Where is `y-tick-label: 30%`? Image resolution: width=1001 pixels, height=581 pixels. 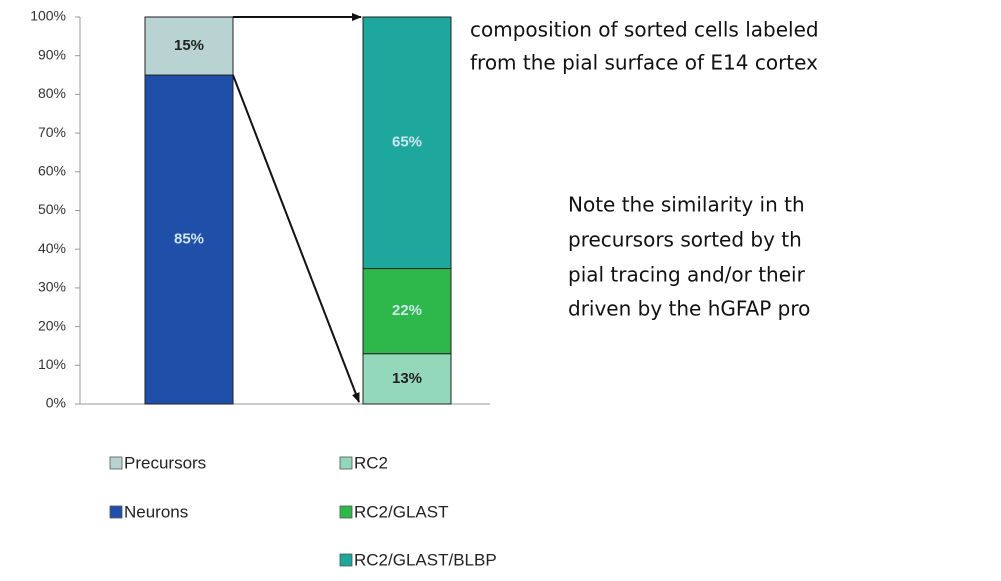
y-tick-label: 30% is located at coordinates (52, 287).